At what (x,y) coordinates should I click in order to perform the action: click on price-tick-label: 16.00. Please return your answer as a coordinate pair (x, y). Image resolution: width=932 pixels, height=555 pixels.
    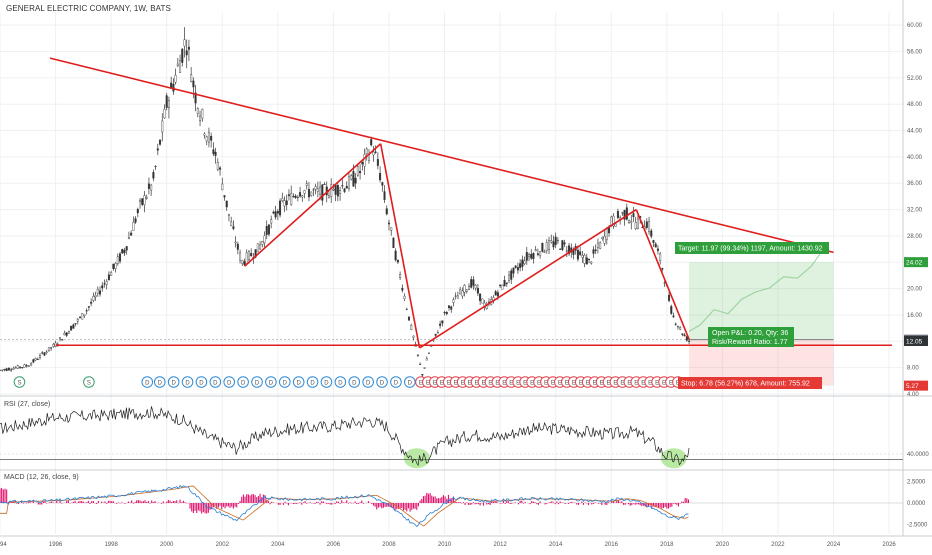
    Looking at the image, I should click on (915, 316).